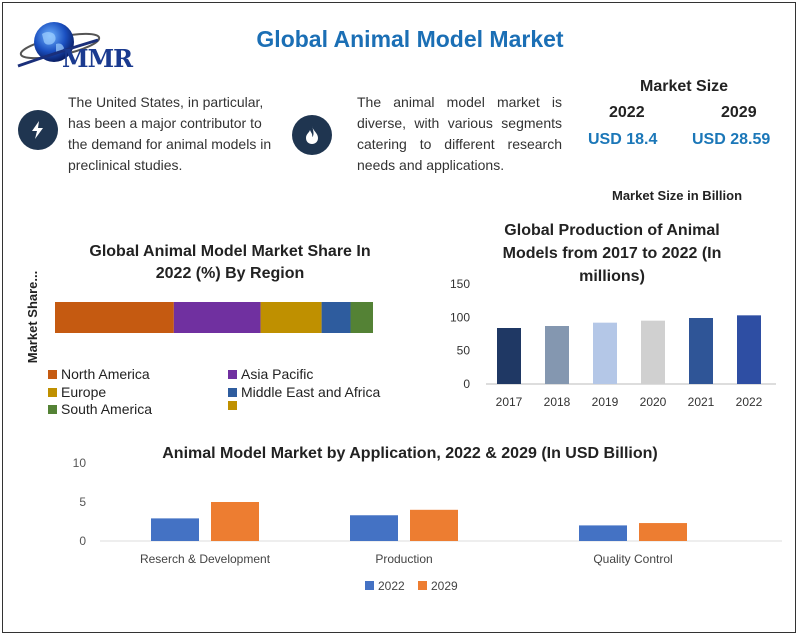  What do you see at coordinates (410, 39) in the screenshot?
I see `page-title: Global Animal Model Market` at bounding box center [410, 39].